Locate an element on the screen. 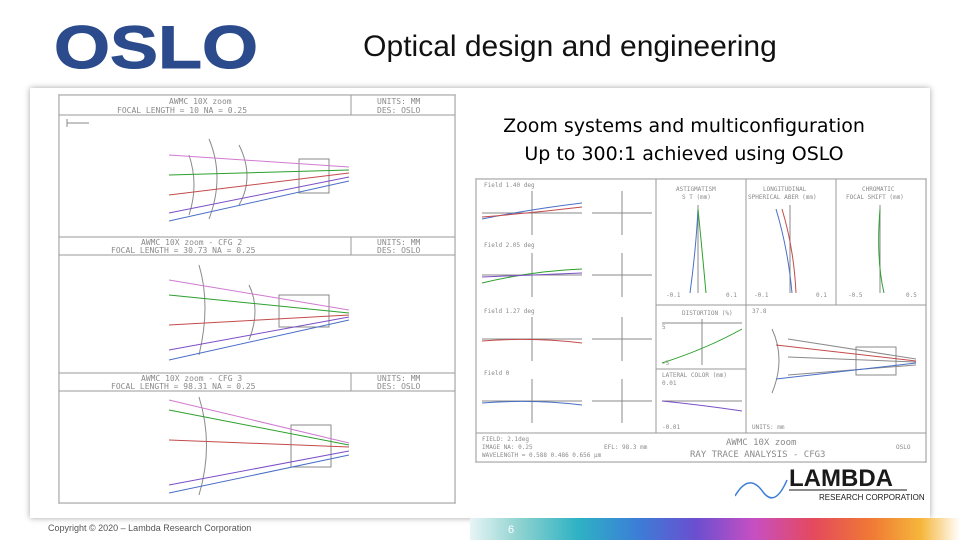  sph-max-tick: 0.1 is located at coordinates (821, 295).